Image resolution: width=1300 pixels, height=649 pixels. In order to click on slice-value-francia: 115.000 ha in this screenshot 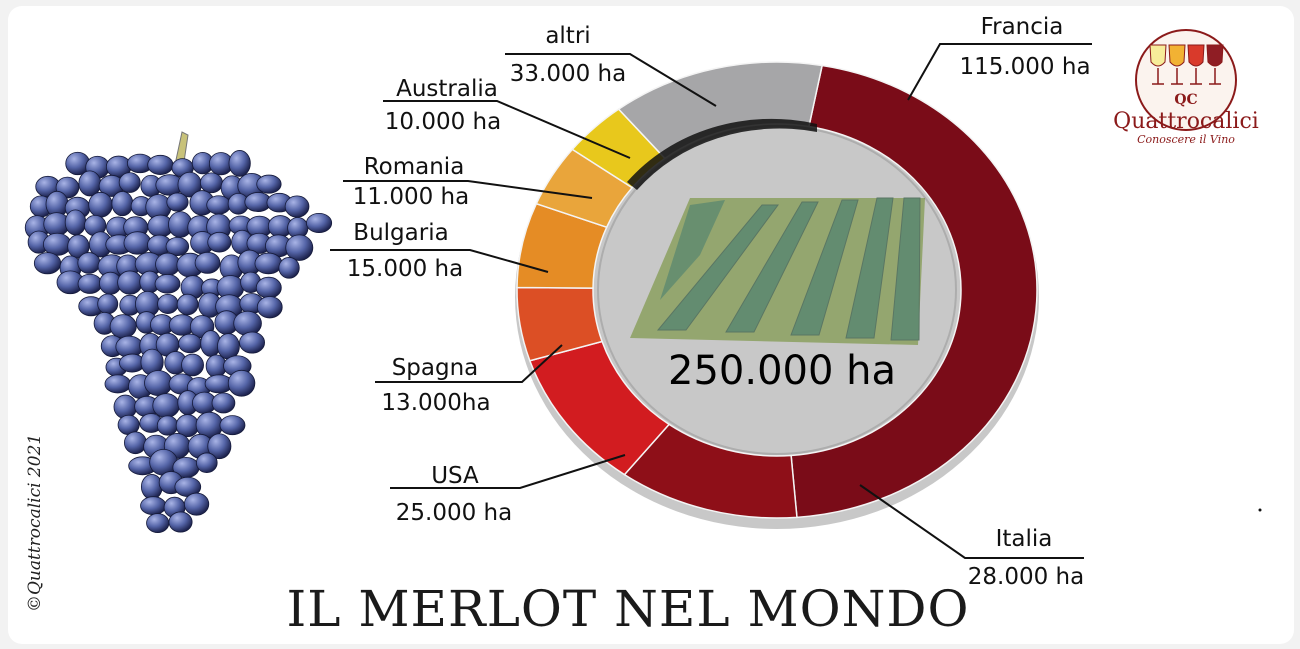, I will do `click(1024, 67)`.